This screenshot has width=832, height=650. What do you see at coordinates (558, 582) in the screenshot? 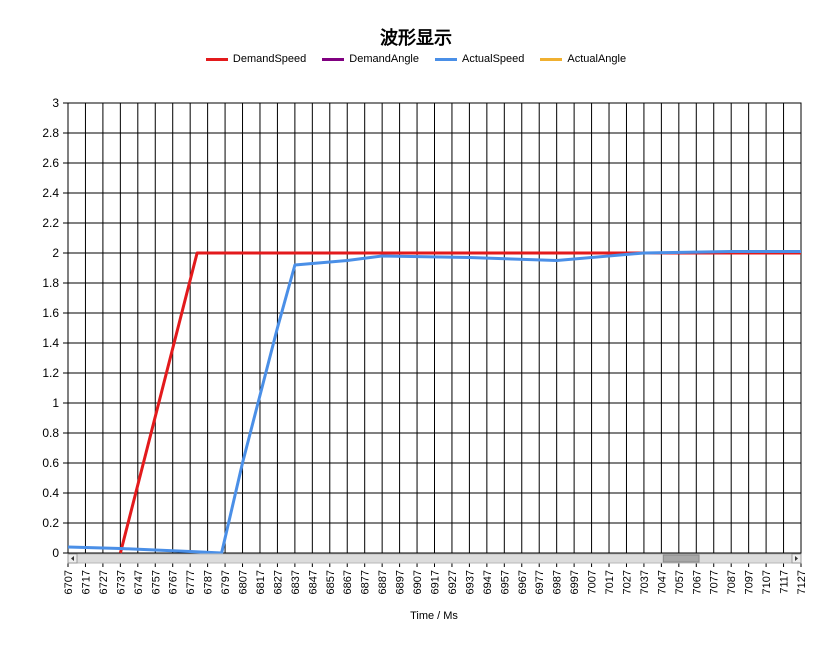
I see `x-tick-label: 6987` at bounding box center [558, 582].